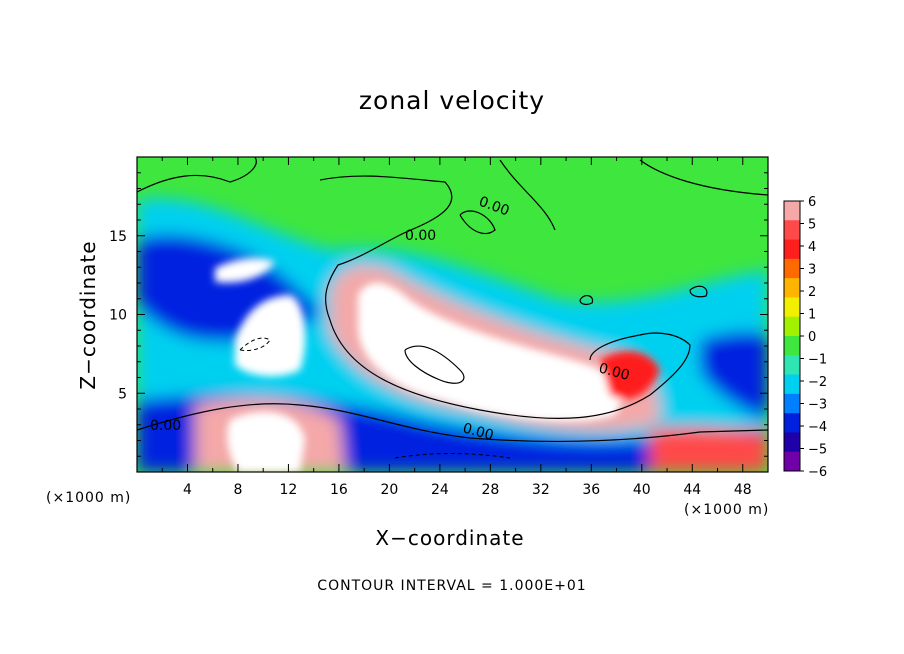  Describe the element at coordinates (817, 360) in the screenshot. I see `colorbar-tick-label: −1` at that location.